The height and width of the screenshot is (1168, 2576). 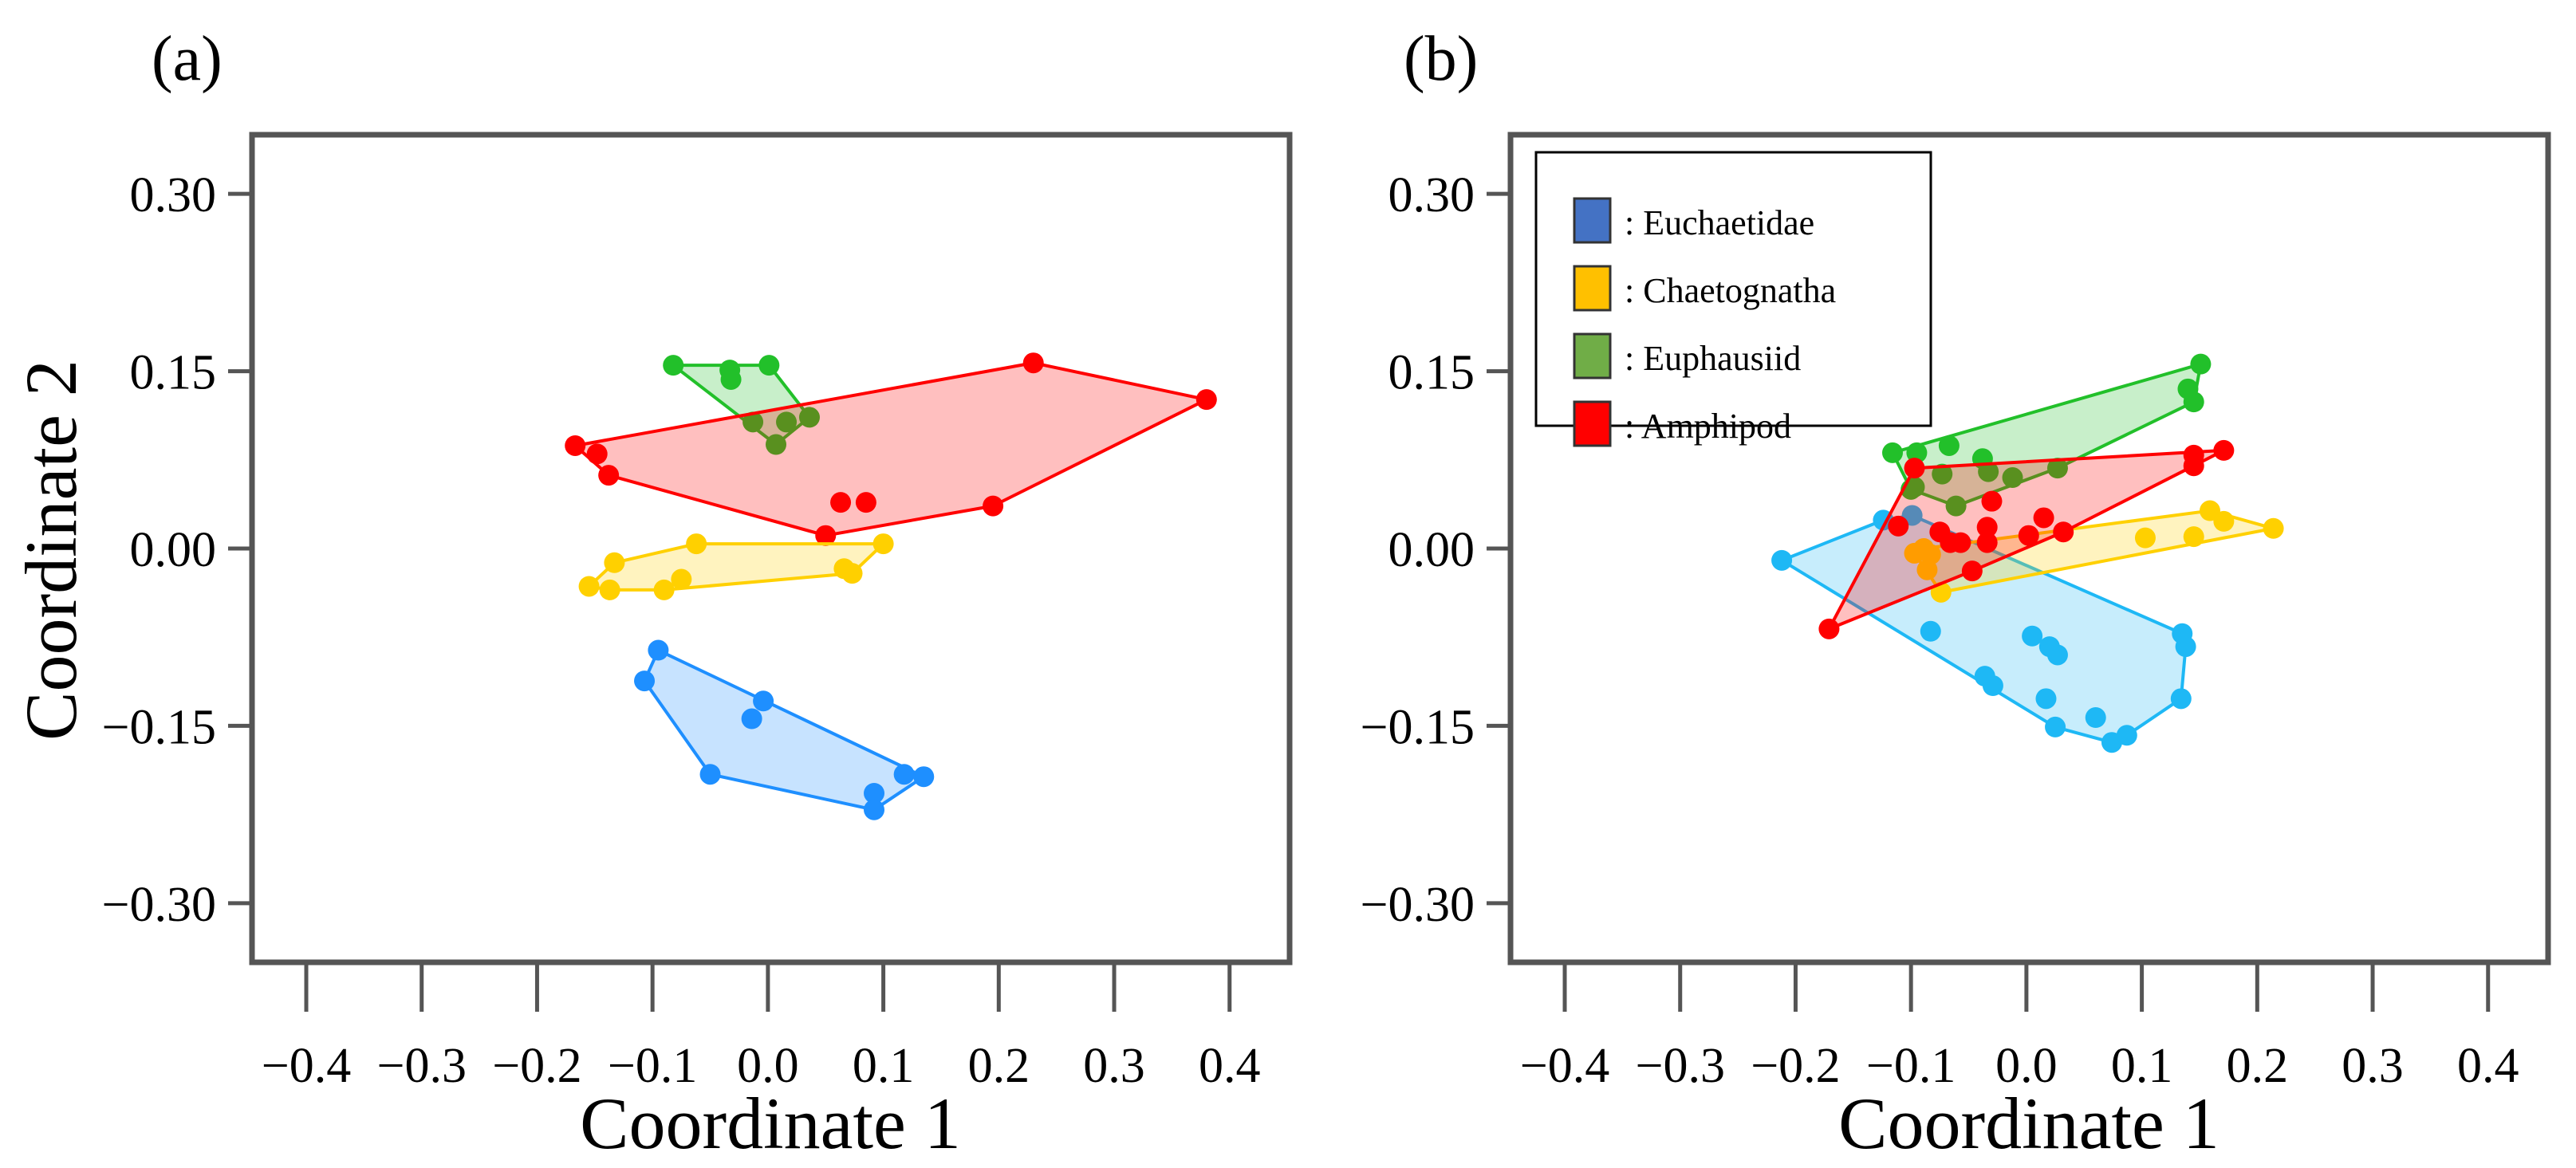 What do you see at coordinates (1719, 222) in the screenshot?
I see `legend-label: : Euchaetidae` at bounding box center [1719, 222].